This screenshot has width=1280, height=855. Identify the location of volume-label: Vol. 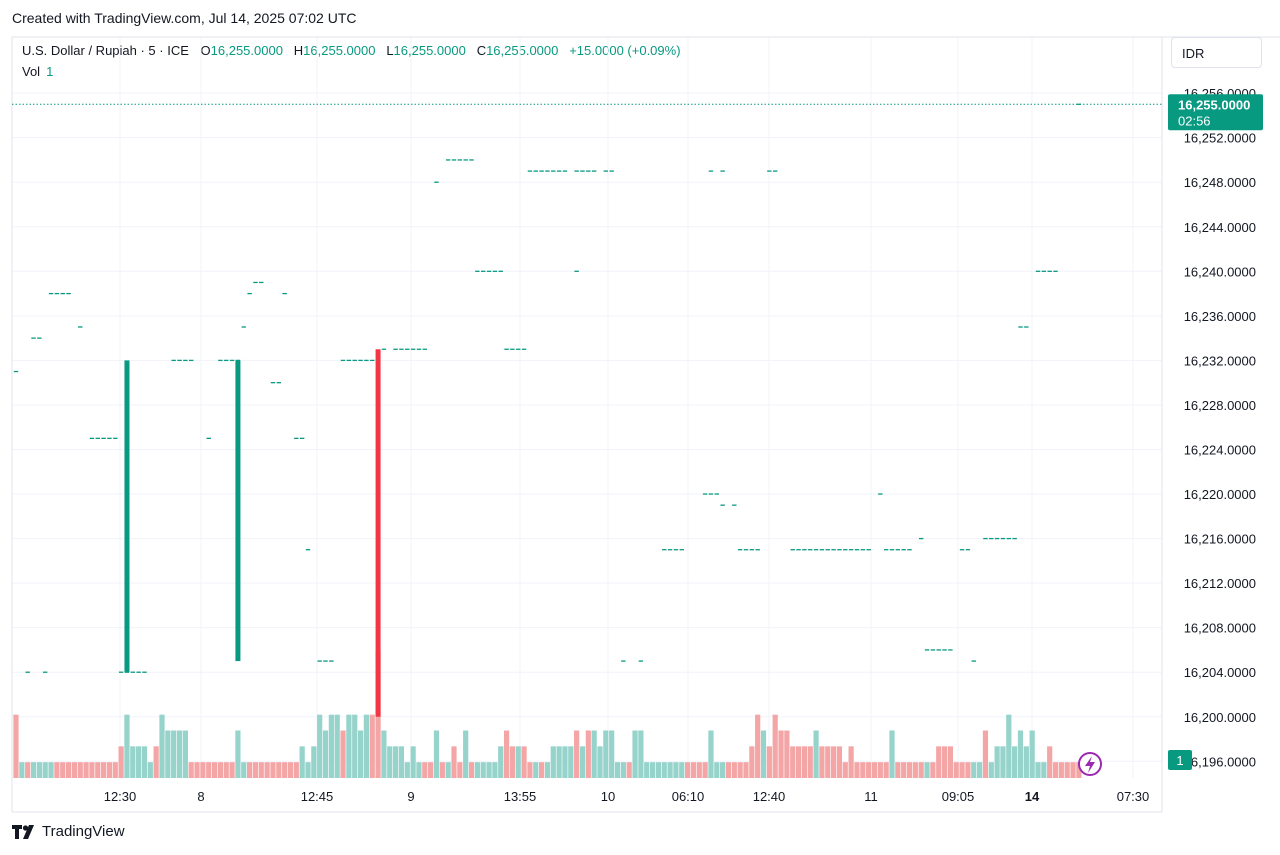
(31, 71).